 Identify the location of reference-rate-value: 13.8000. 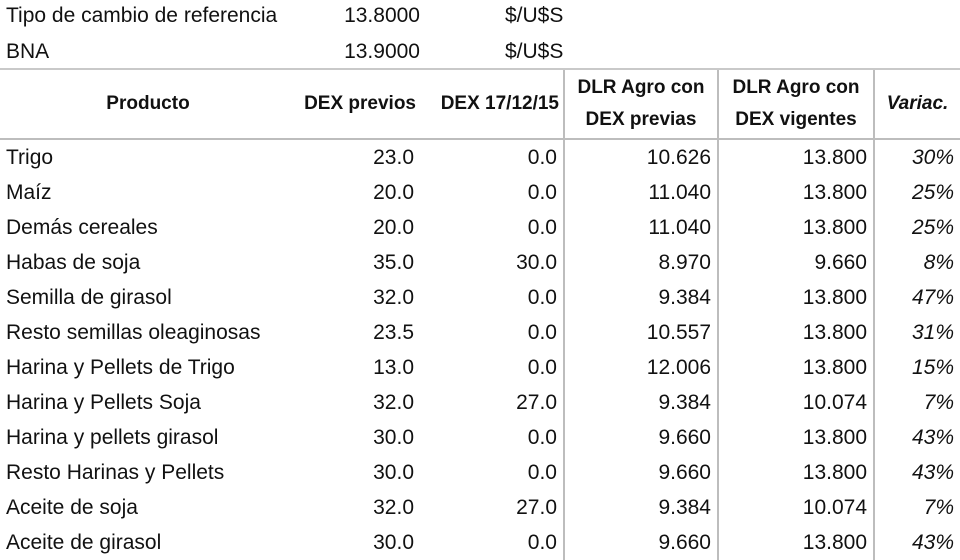
(382, 15).